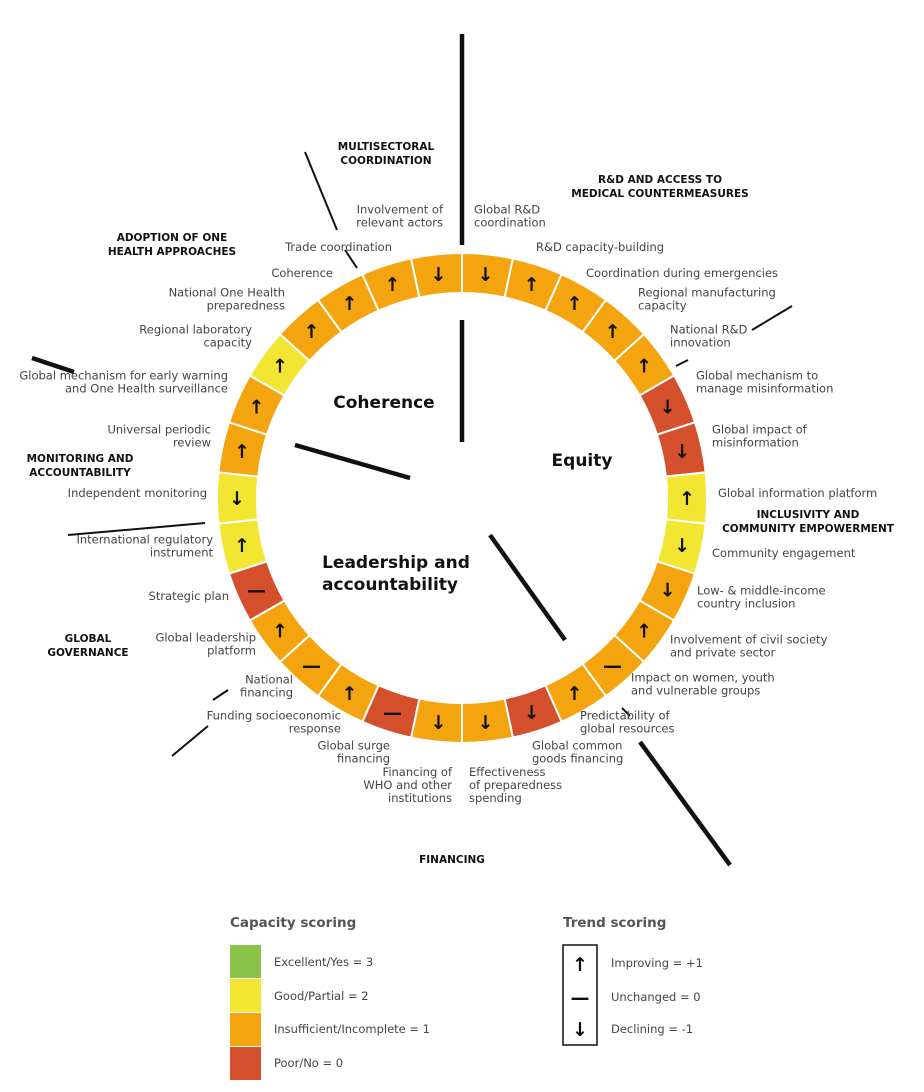 The height and width of the screenshot is (1092, 924). I want to click on indicator-label: Predictability of, so click(625, 716).